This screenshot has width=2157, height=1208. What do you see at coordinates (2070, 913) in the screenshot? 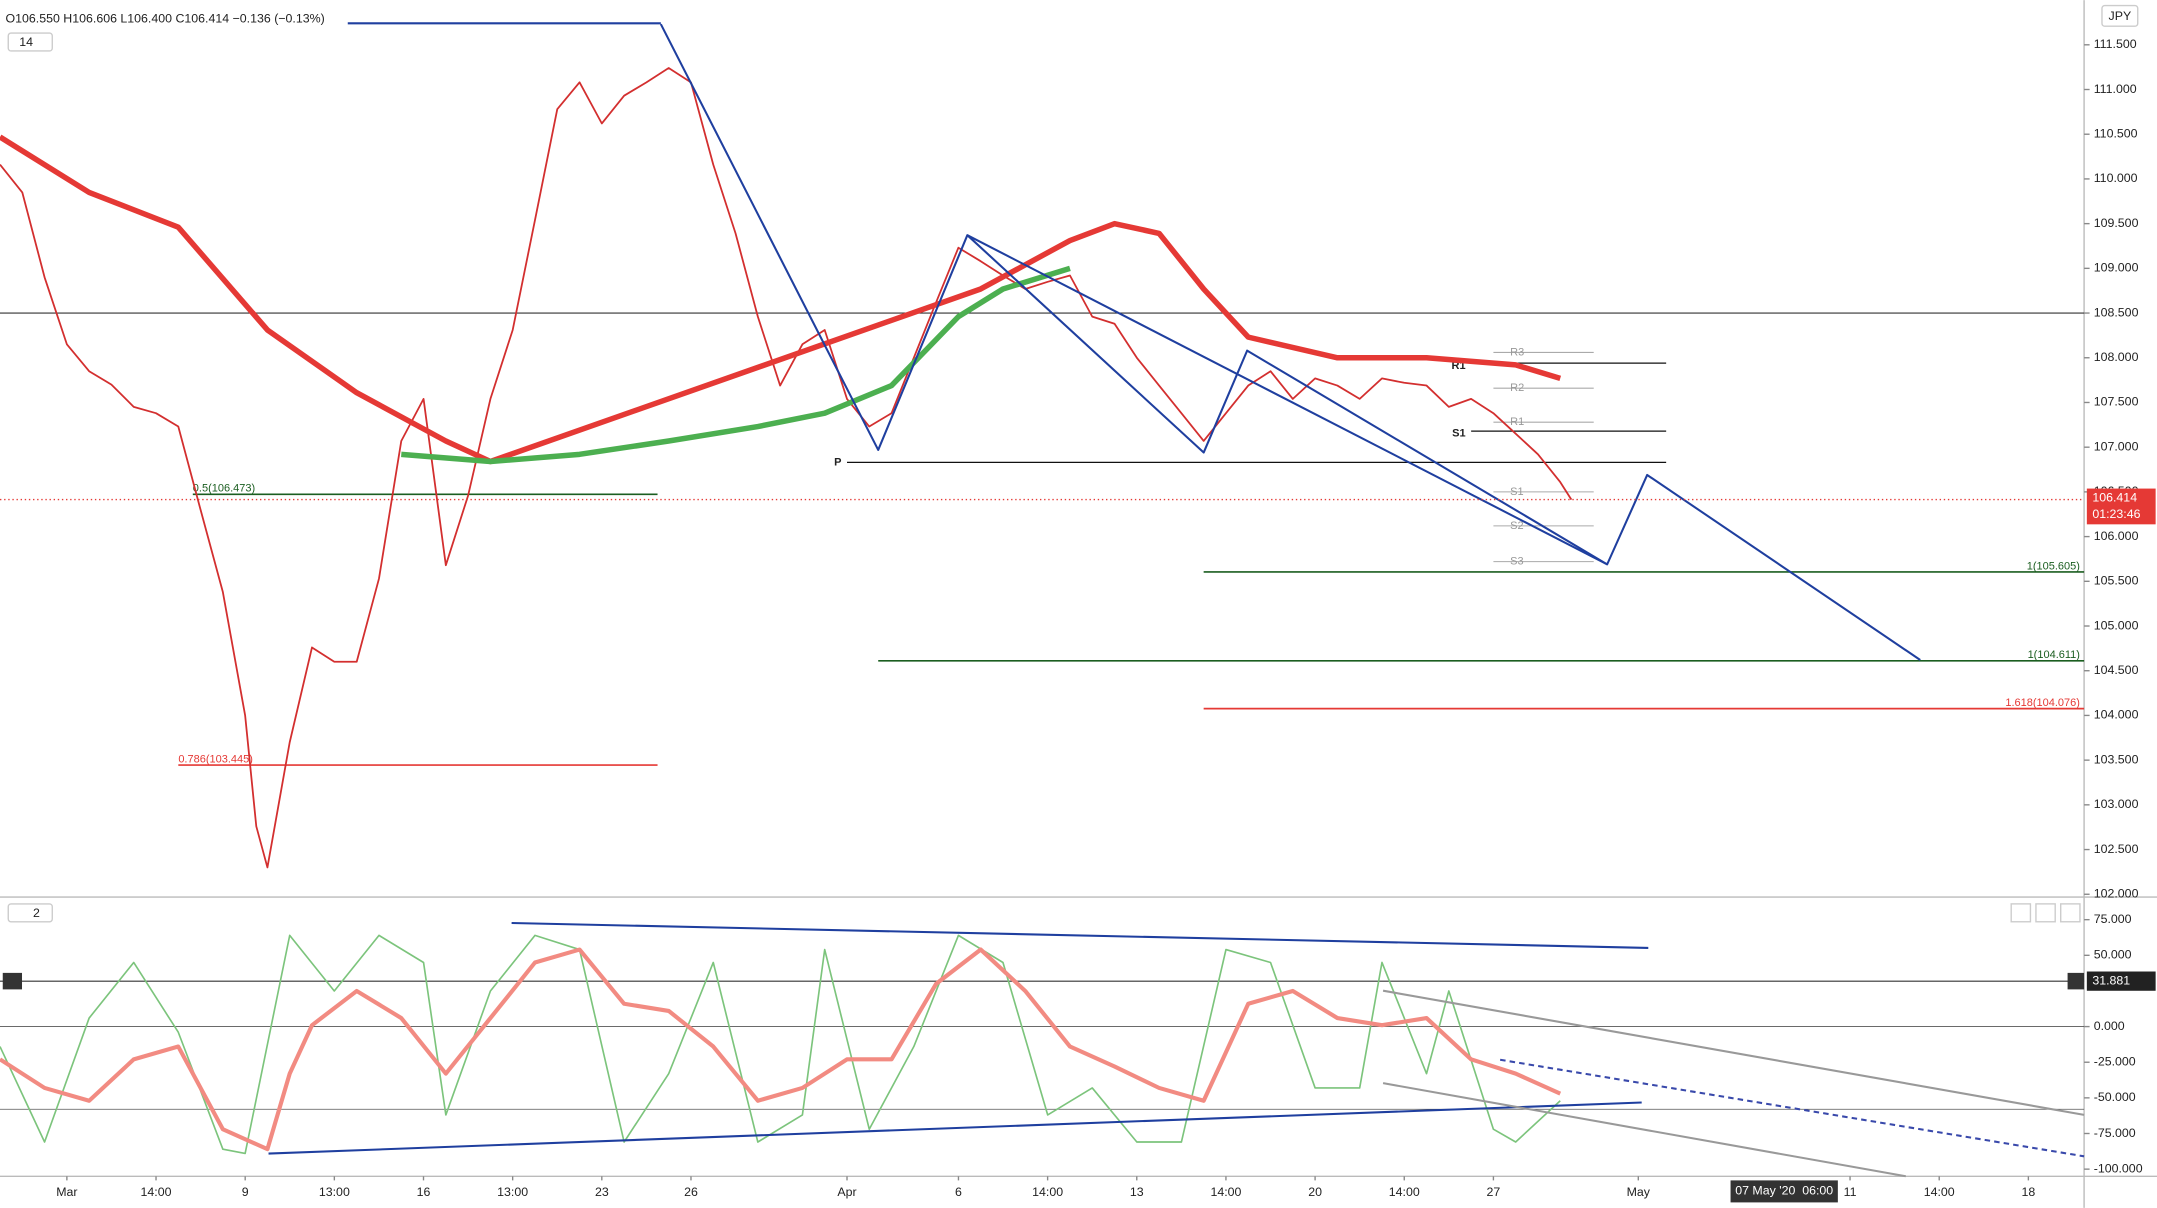
I see `maximize-button` at bounding box center [2070, 913].